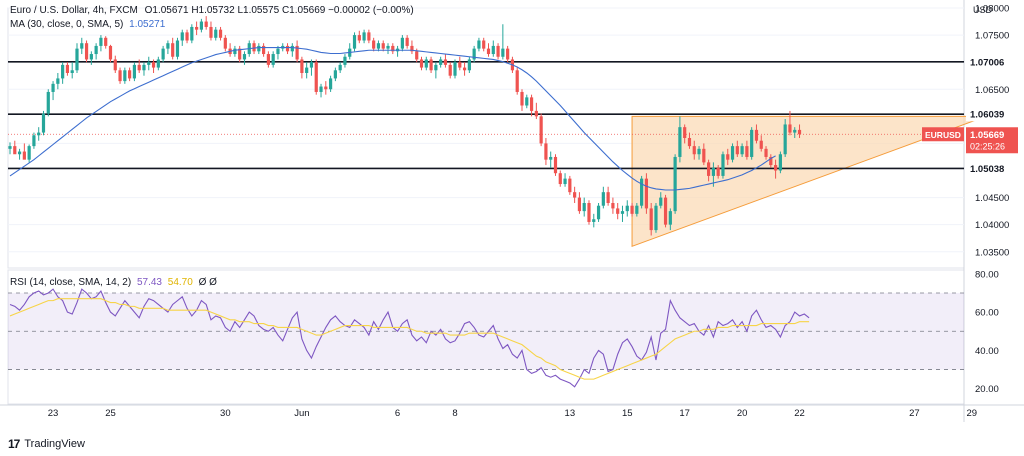 This screenshot has height=456, width=1024. Describe the element at coordinates (14, 444) in the screenshot. I see `tradingview-logo-icon: 17` at that location.